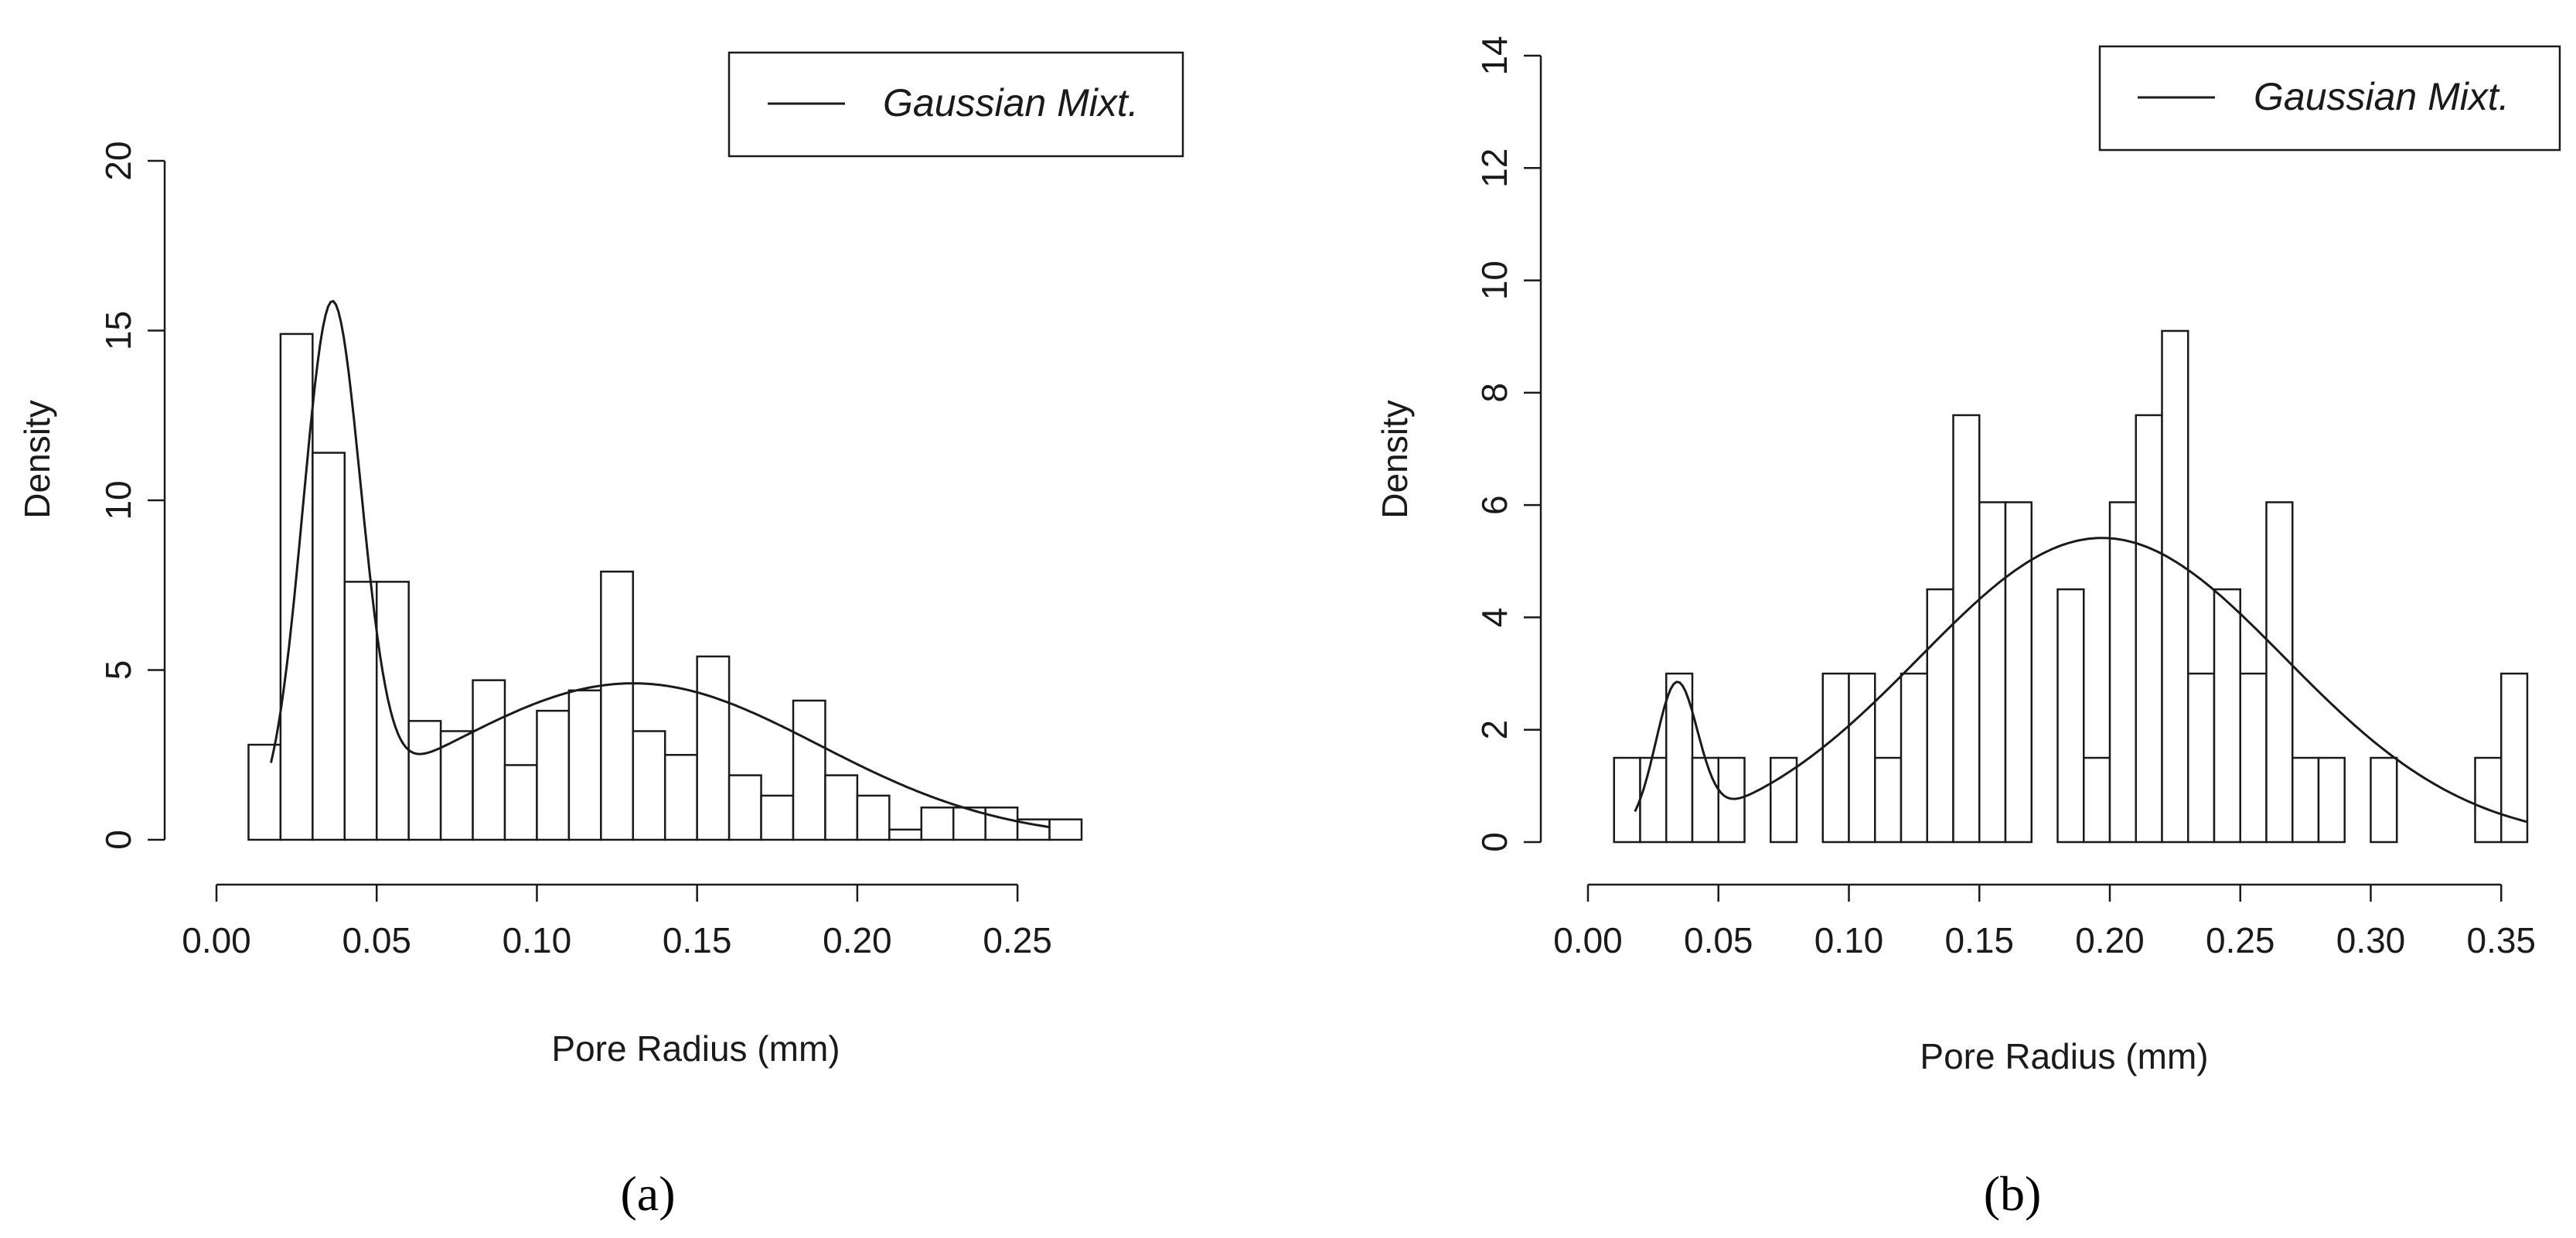  I want to click on panel-a-x-axis: 0.00 0.05 0.10 0.15 0.20 0.25, so click(617, 921).